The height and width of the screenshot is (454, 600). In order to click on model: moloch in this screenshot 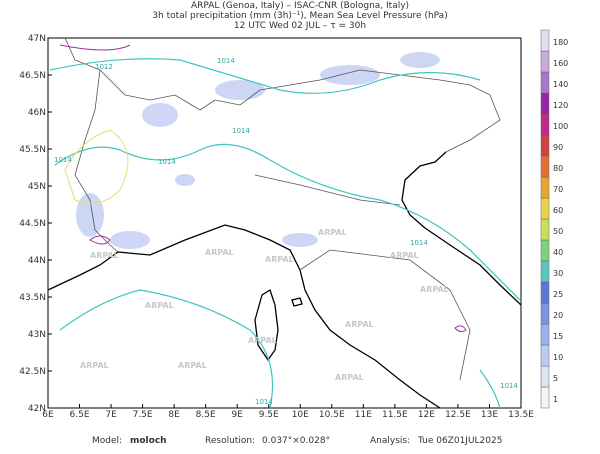, I will do `click(148, 441)`.